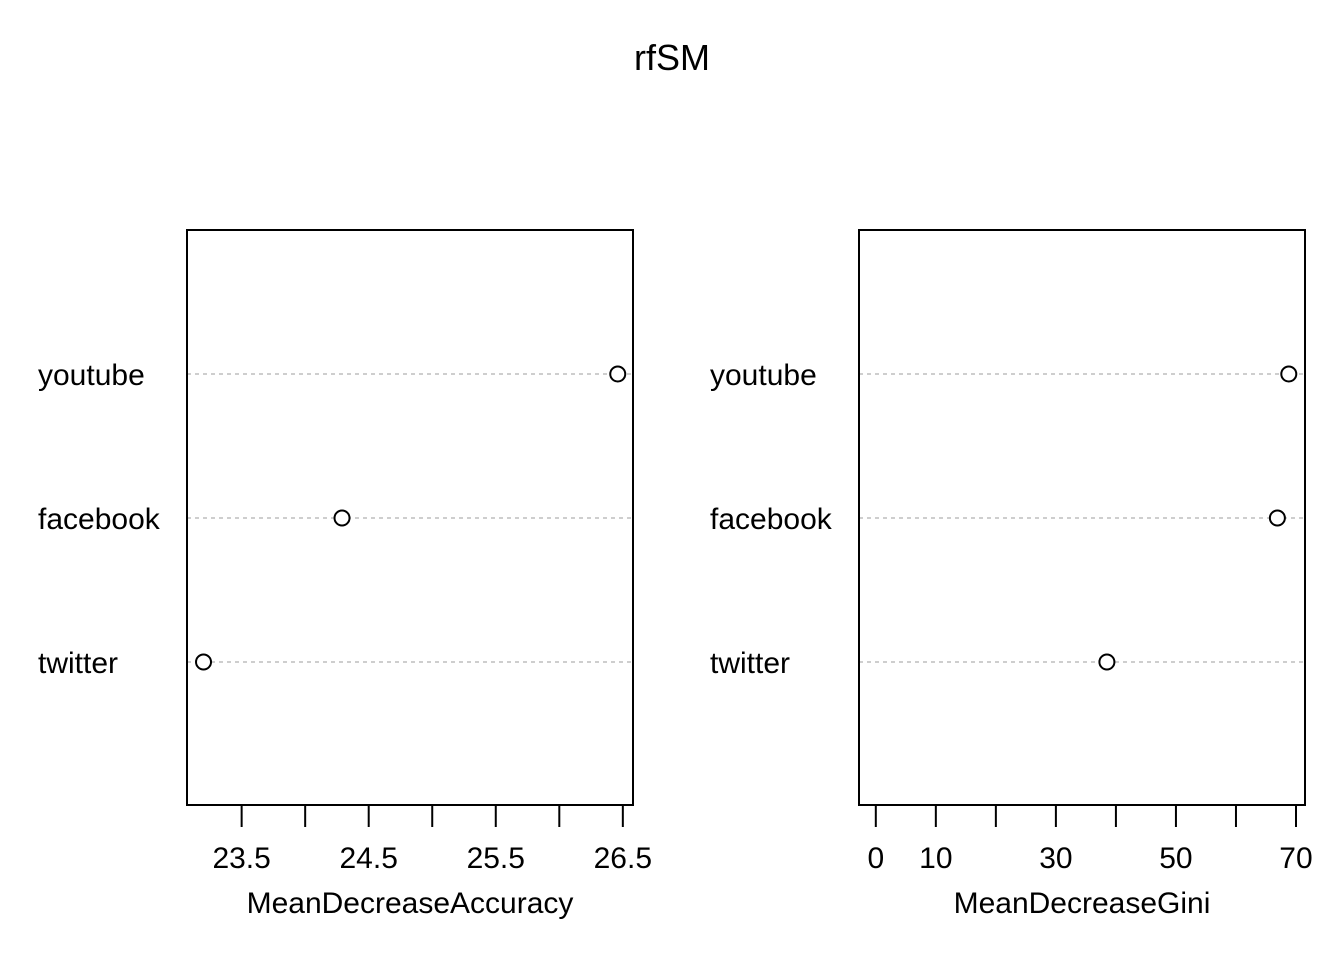 The width and height of the screenshot is (1344, 965). What do you see at coordinates (241, 858) in the screenshot?
I see `x-tick-label: 23.5` at bounding box center [241, 858].